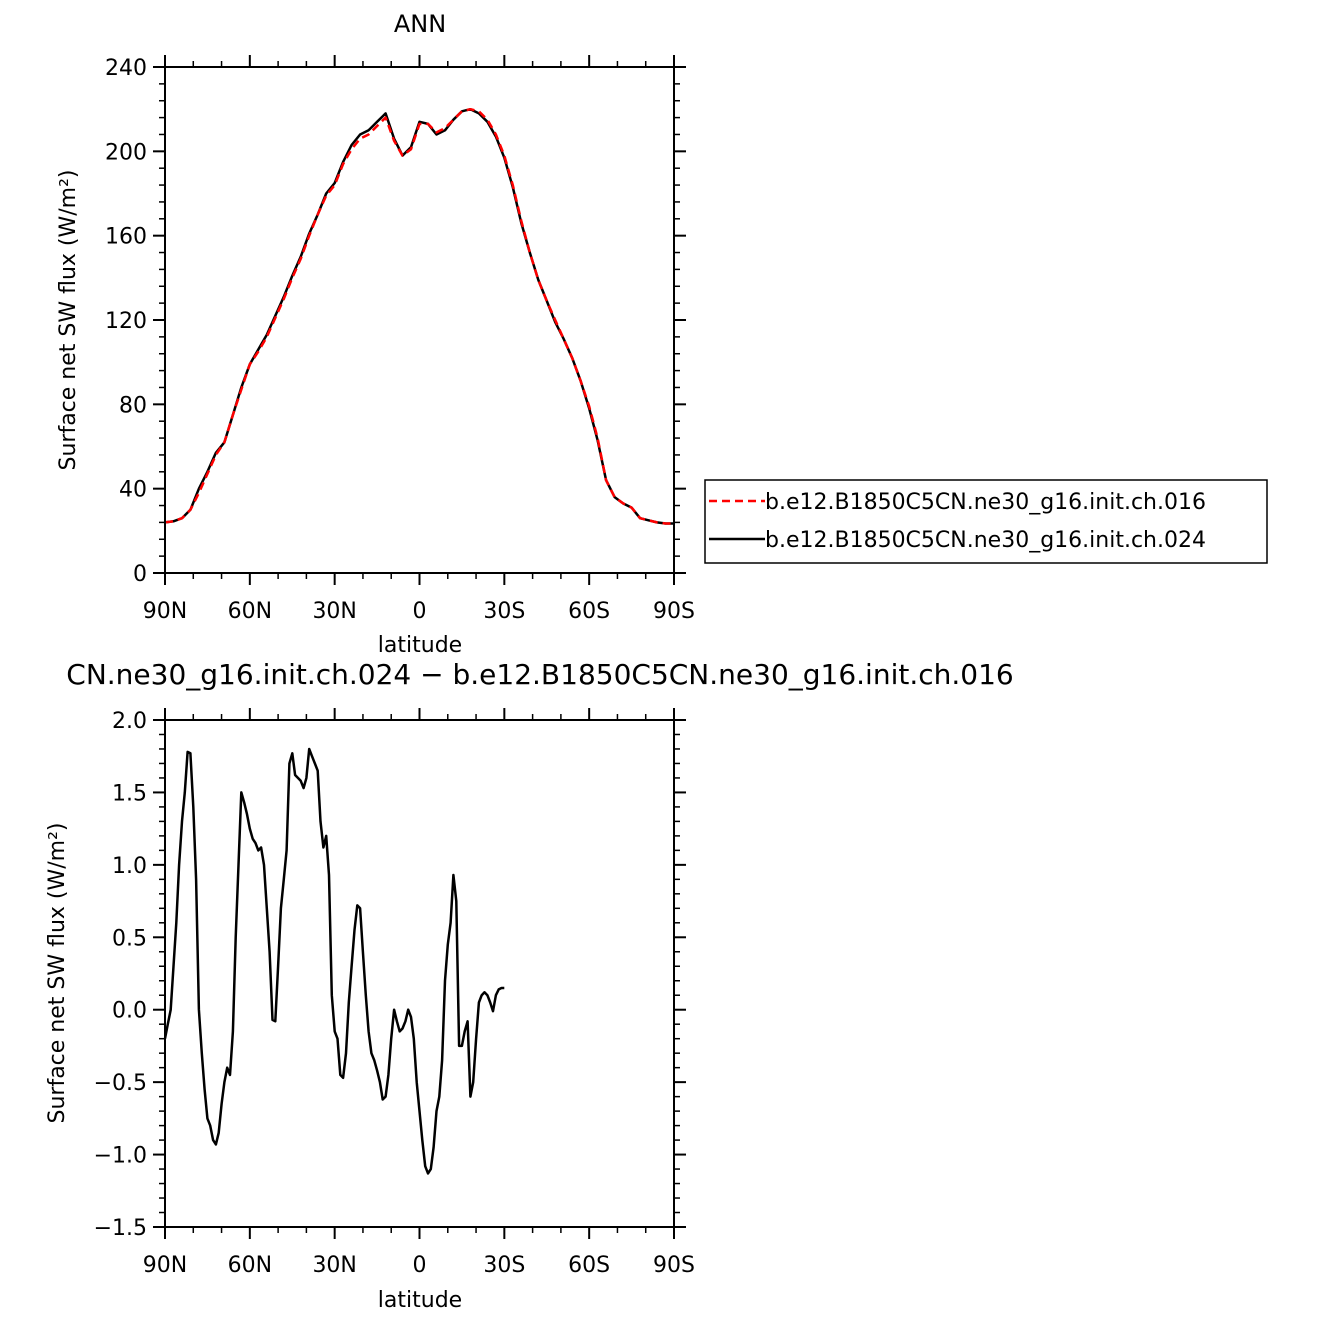 This screenshot has height=1319, width=1322. What do you see at coordinates (126, 321) in the screenshot?
I see `y-tick-label: 120` at bounding box center [126, 321].